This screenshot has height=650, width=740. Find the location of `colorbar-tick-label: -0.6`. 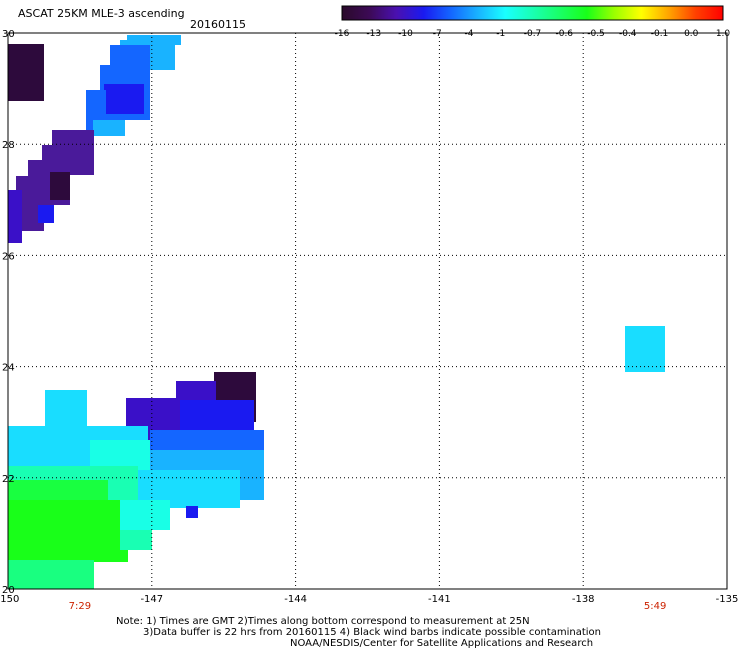

colorbar-tick-label: -0.6 is located at coordinates (564, 34).